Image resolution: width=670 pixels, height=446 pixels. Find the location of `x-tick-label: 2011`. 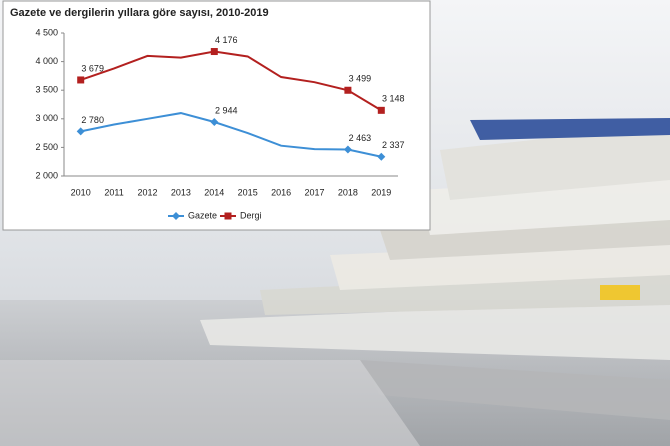

x-tick-label: 2011 is located at coordinates (113, 192).